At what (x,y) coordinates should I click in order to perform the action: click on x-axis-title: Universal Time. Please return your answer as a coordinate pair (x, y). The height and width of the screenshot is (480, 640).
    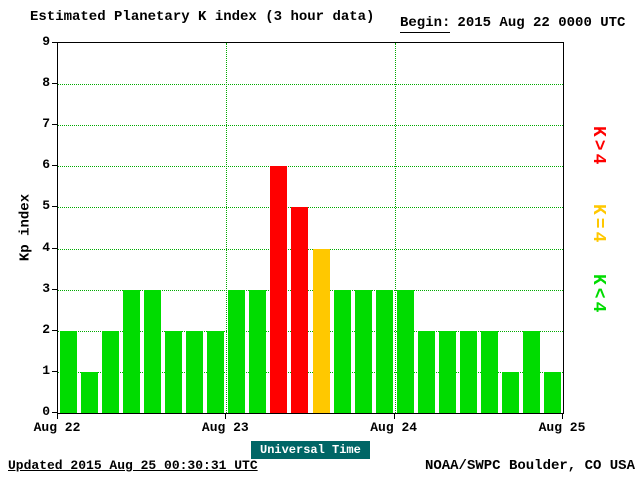
    Looking at the image, I should click on (310, 450).